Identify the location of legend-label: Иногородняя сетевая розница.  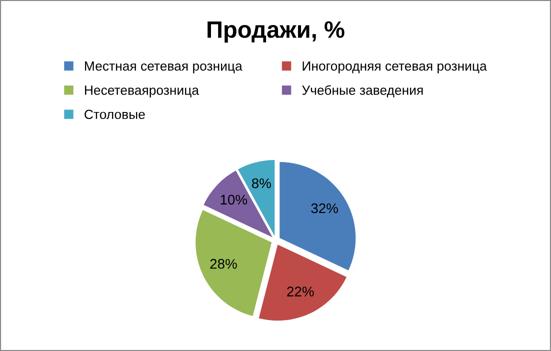
(394, 68).